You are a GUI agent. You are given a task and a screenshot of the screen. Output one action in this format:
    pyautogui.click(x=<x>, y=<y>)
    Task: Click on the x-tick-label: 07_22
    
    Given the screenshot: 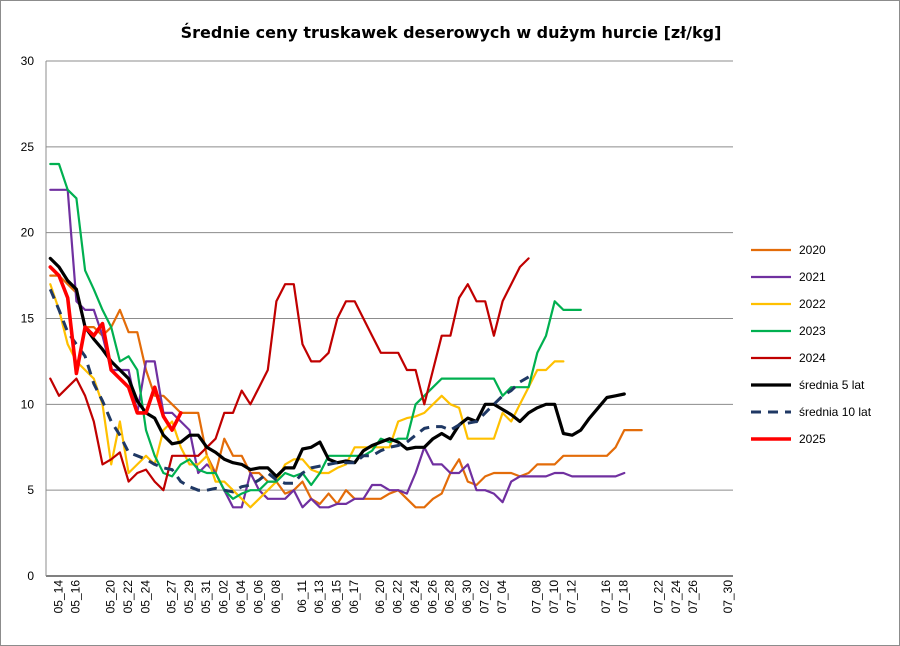 What is the action you would take?
    pyautogui.click(x=658, y=597)
    